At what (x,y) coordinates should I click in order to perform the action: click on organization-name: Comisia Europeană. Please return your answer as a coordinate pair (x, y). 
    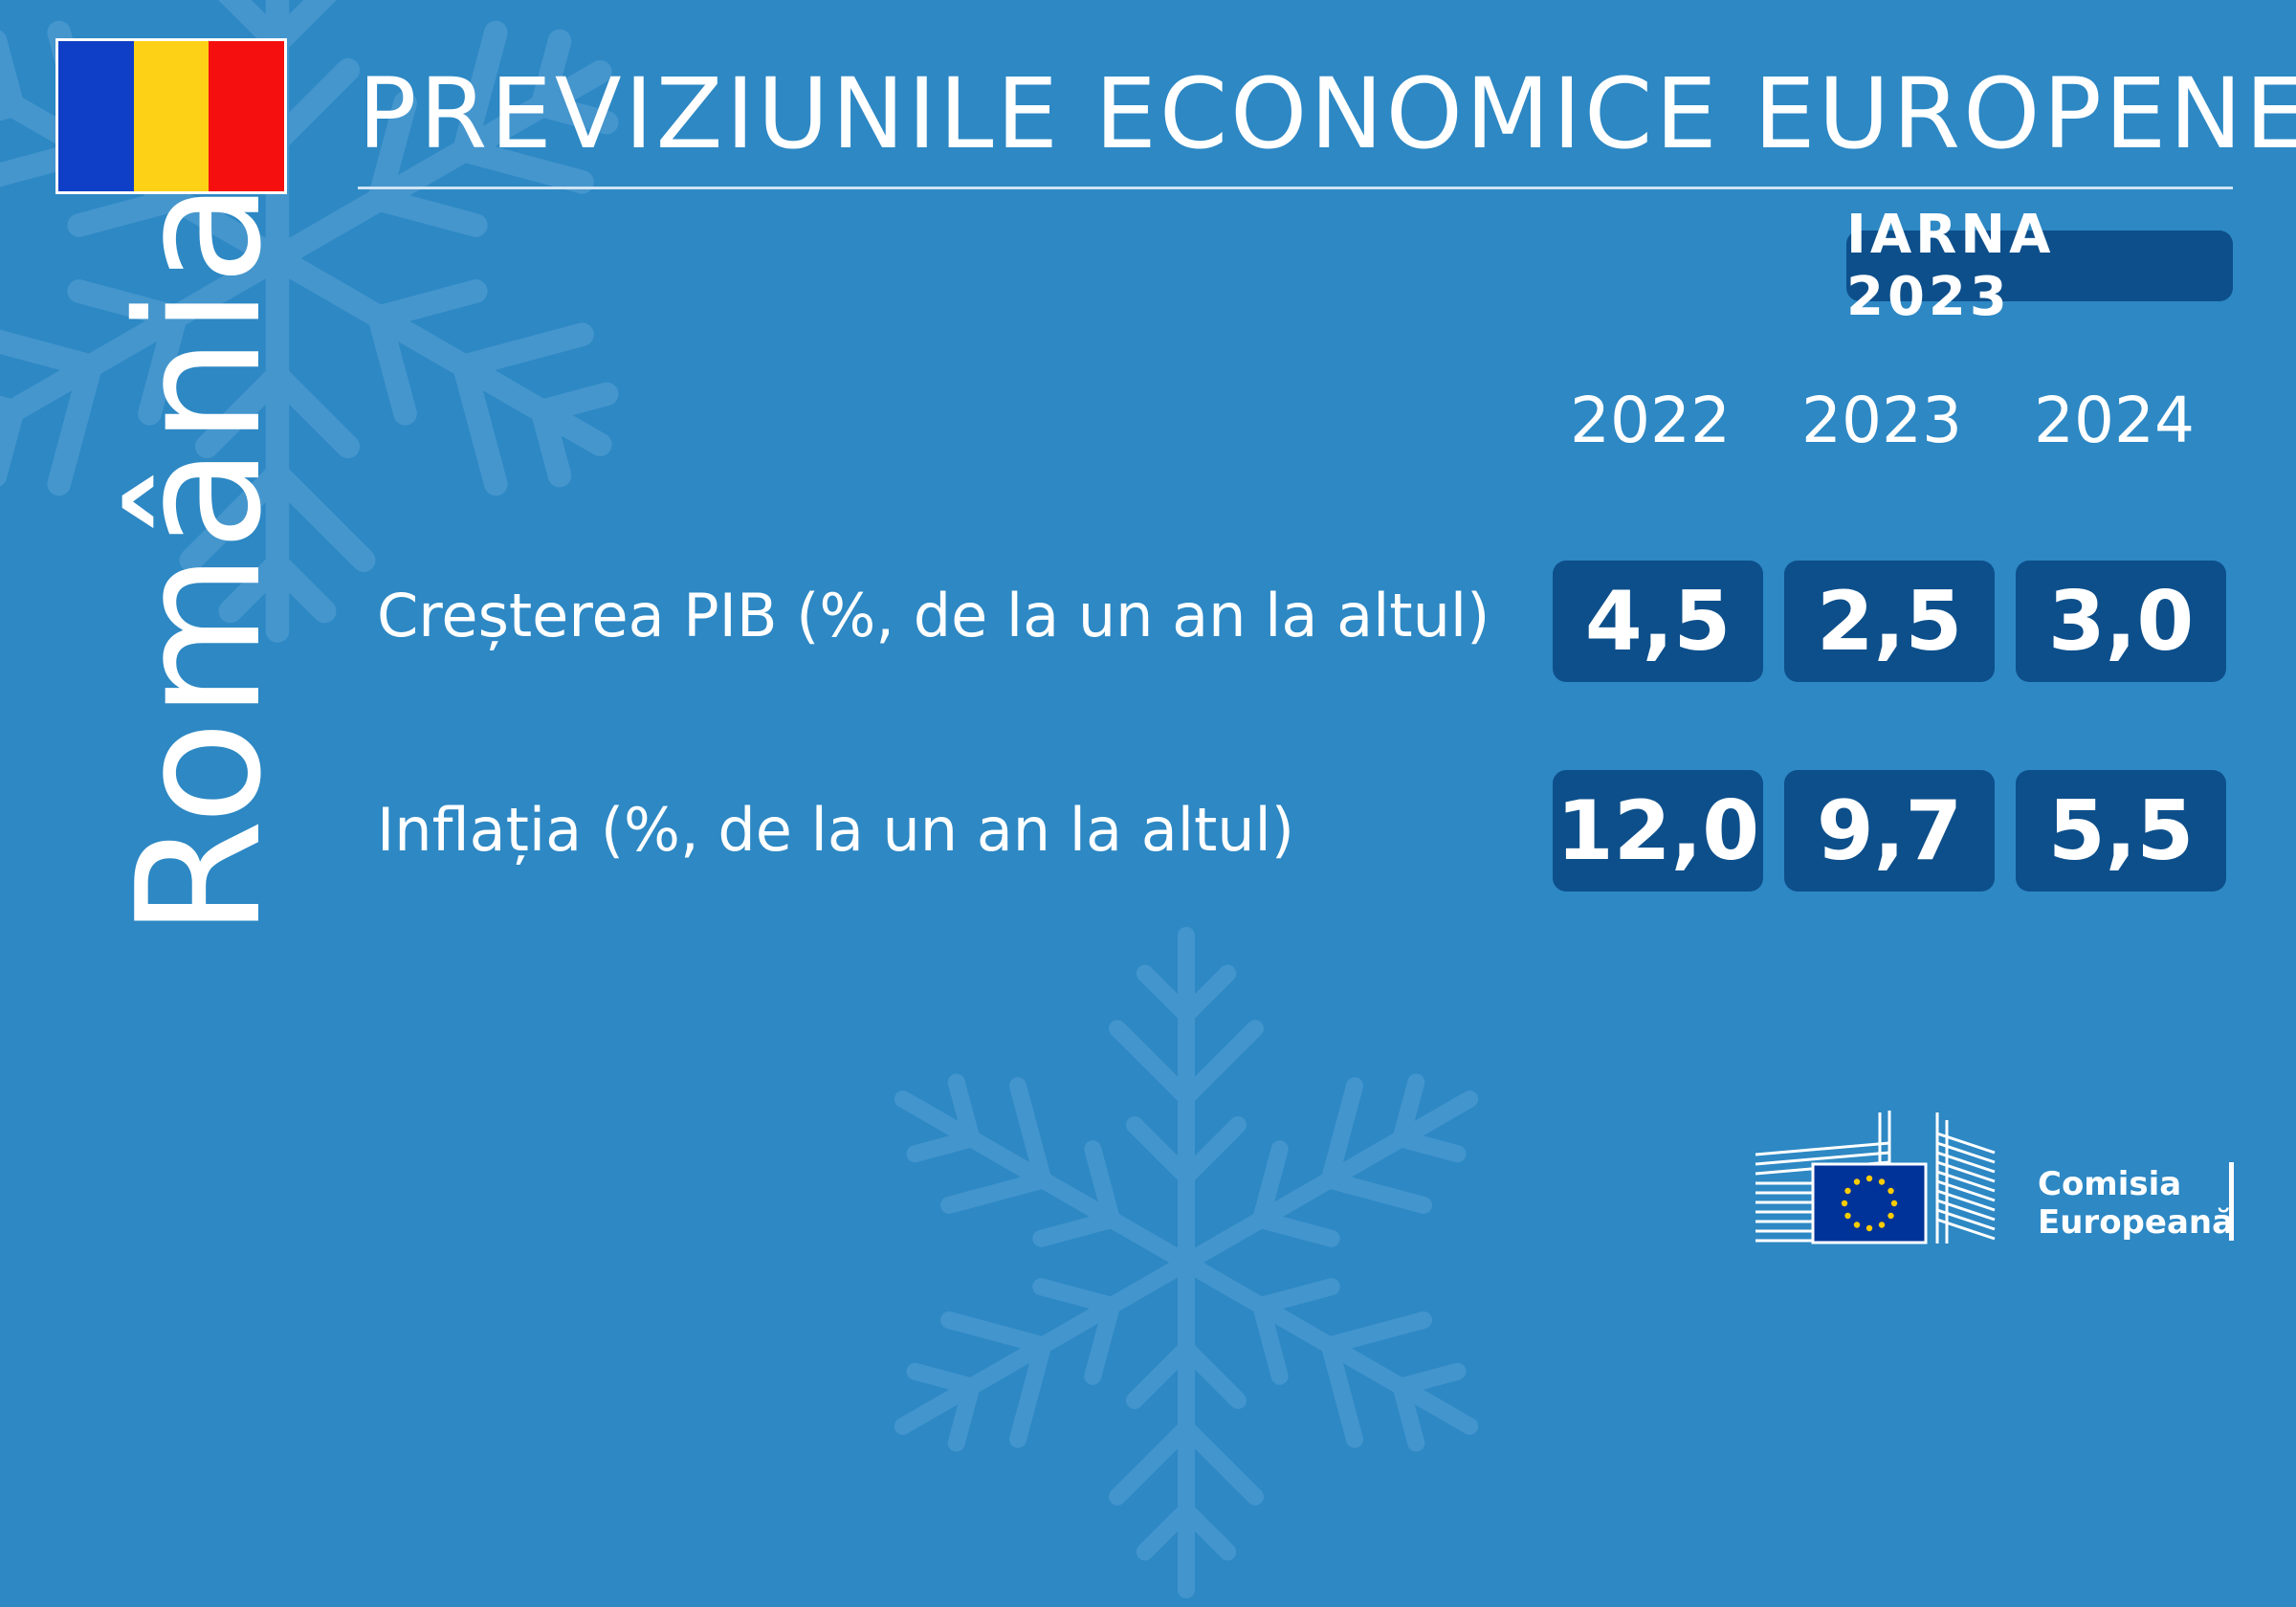
    Looking at the image, I should click on (2136, 1203).